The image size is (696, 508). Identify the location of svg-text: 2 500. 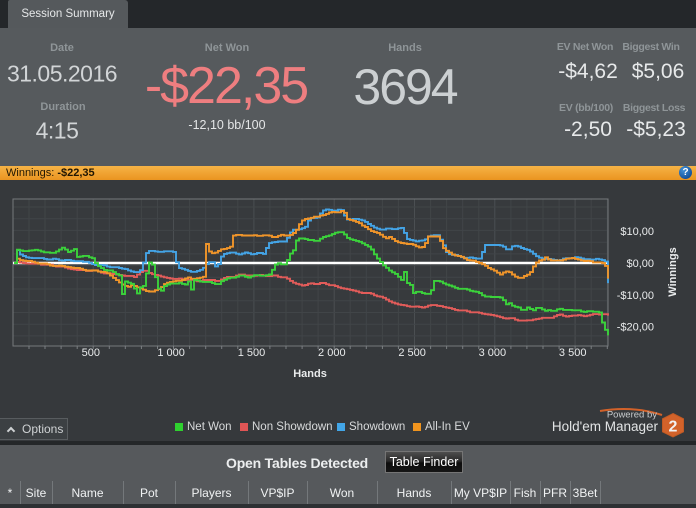
(412, 353).